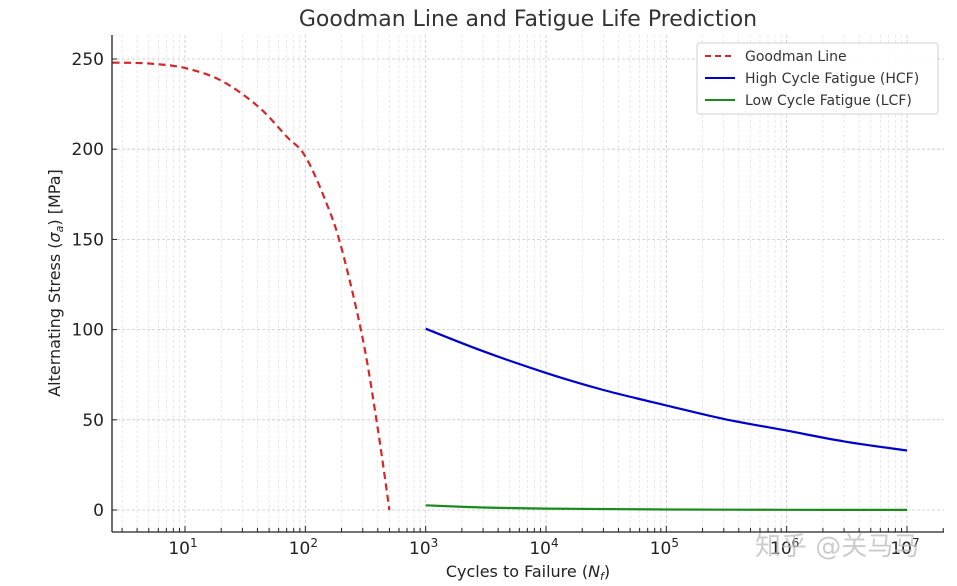 This screenshot has width=957, height=586. Describe the element at coordinates (784, 547) in the screenshot. I see `x-tick-label: 10⁶` at that location.